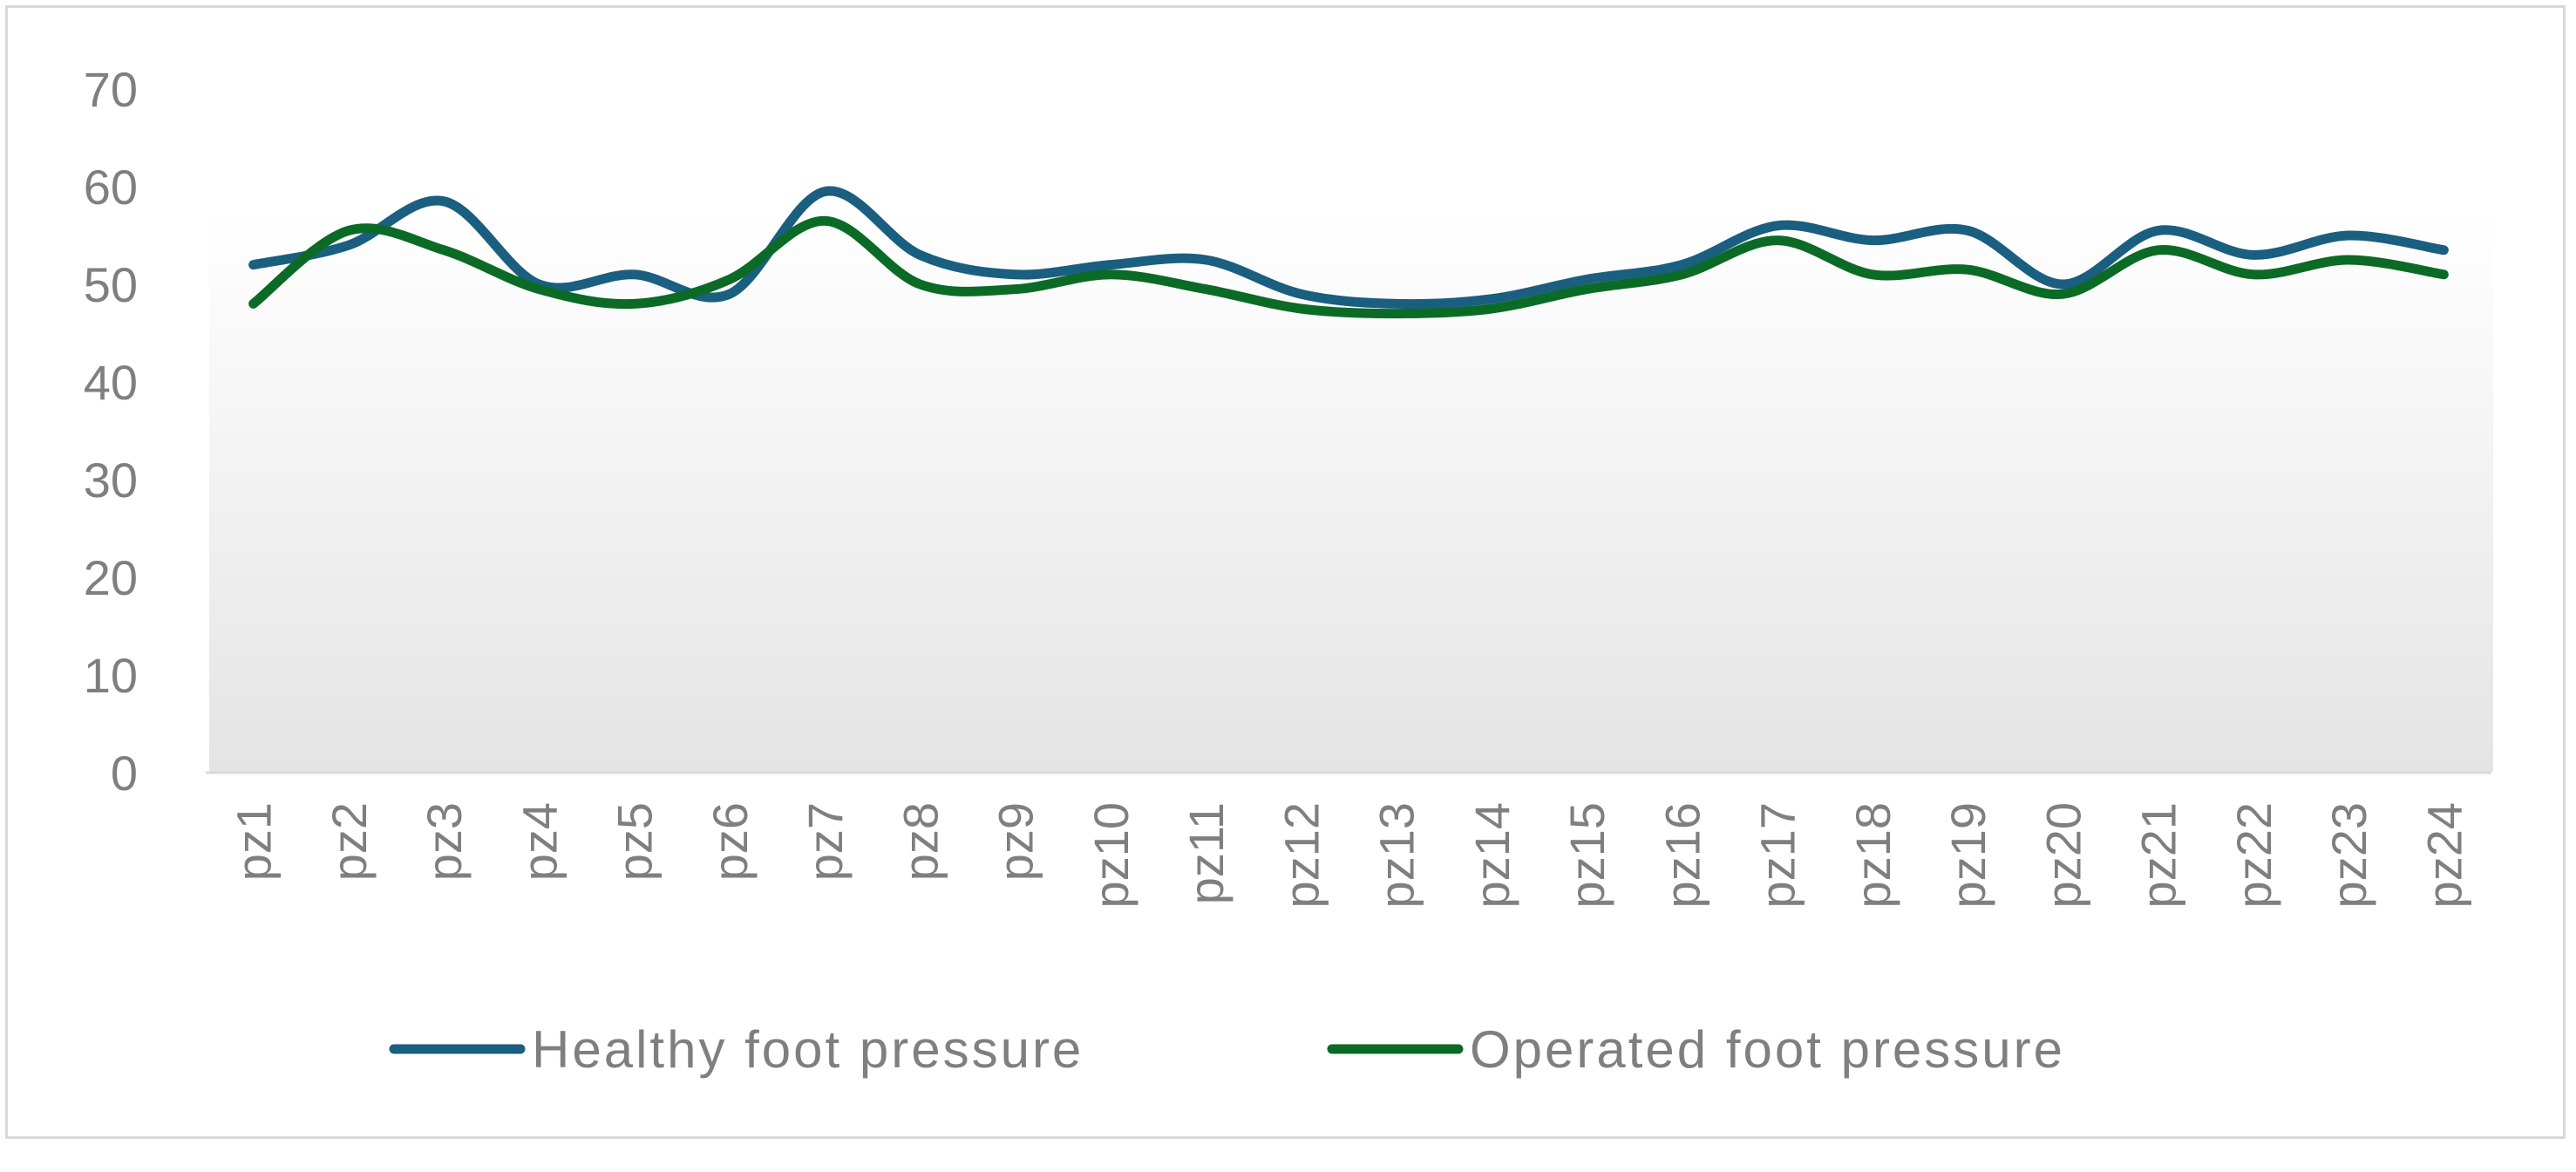 The image size is (2576, 1172). What do you see at coordinates (1682, 855) in the screenshot?
I see `x-tick-label-pz16: pz16` at bounding box center [1682, 855].